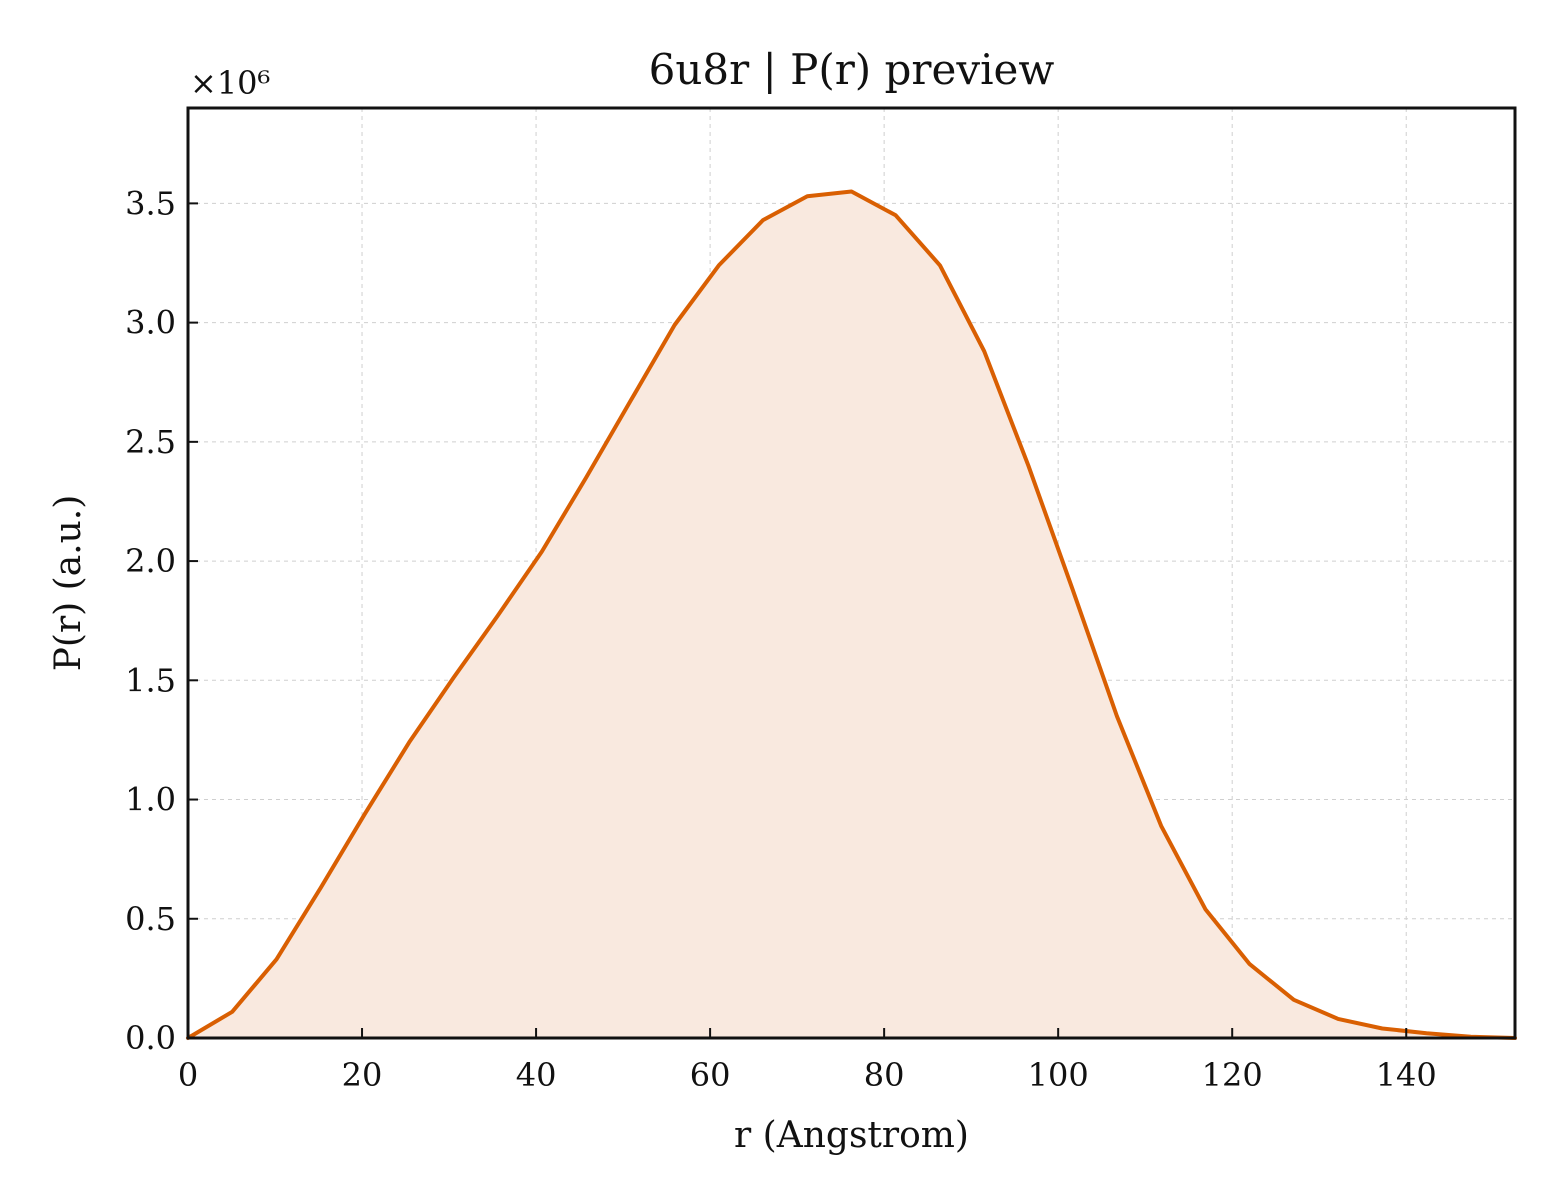 This screenshot has height=1200, width=1560. I want to click on x-tick-label: 140, so click(1406, 1075).